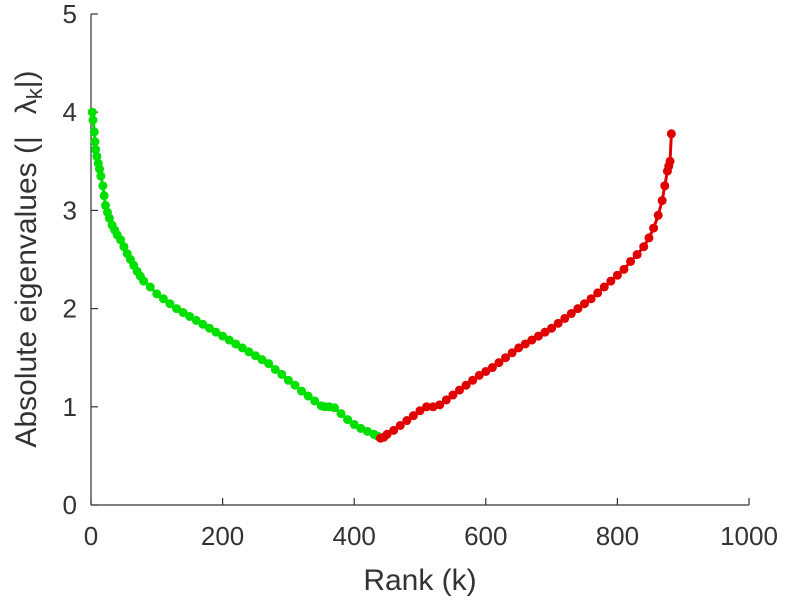  What do you see at coordinates (70, 309) in the screenshot?
I see `y-tick-label: 2` at bounding box center [70, 309].